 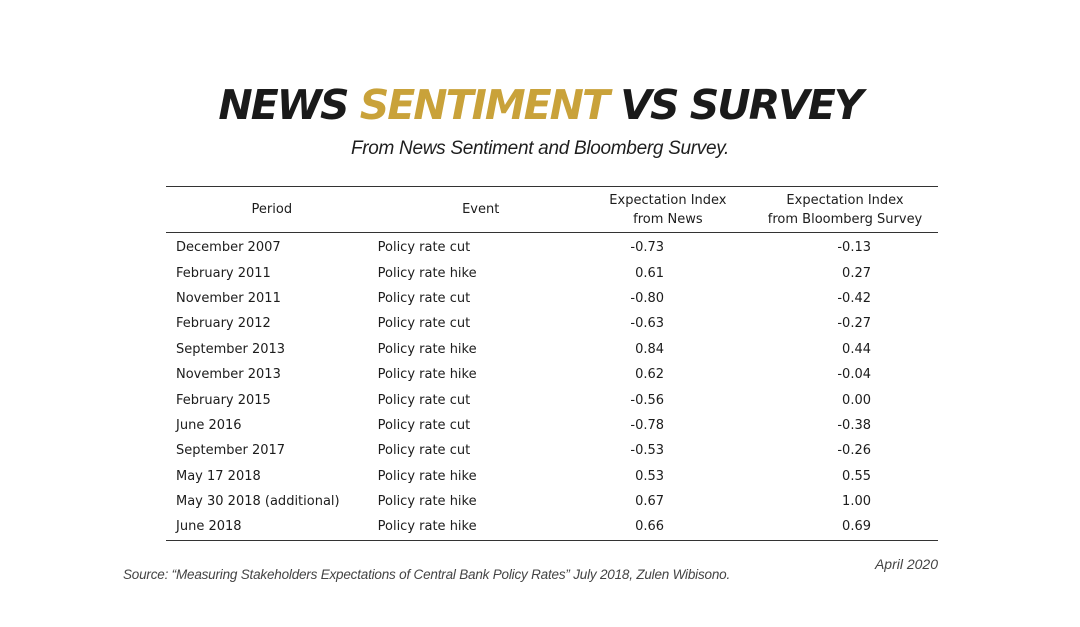 I want to click on title-accent: SENTIMENT, so click(x=484, y=105).